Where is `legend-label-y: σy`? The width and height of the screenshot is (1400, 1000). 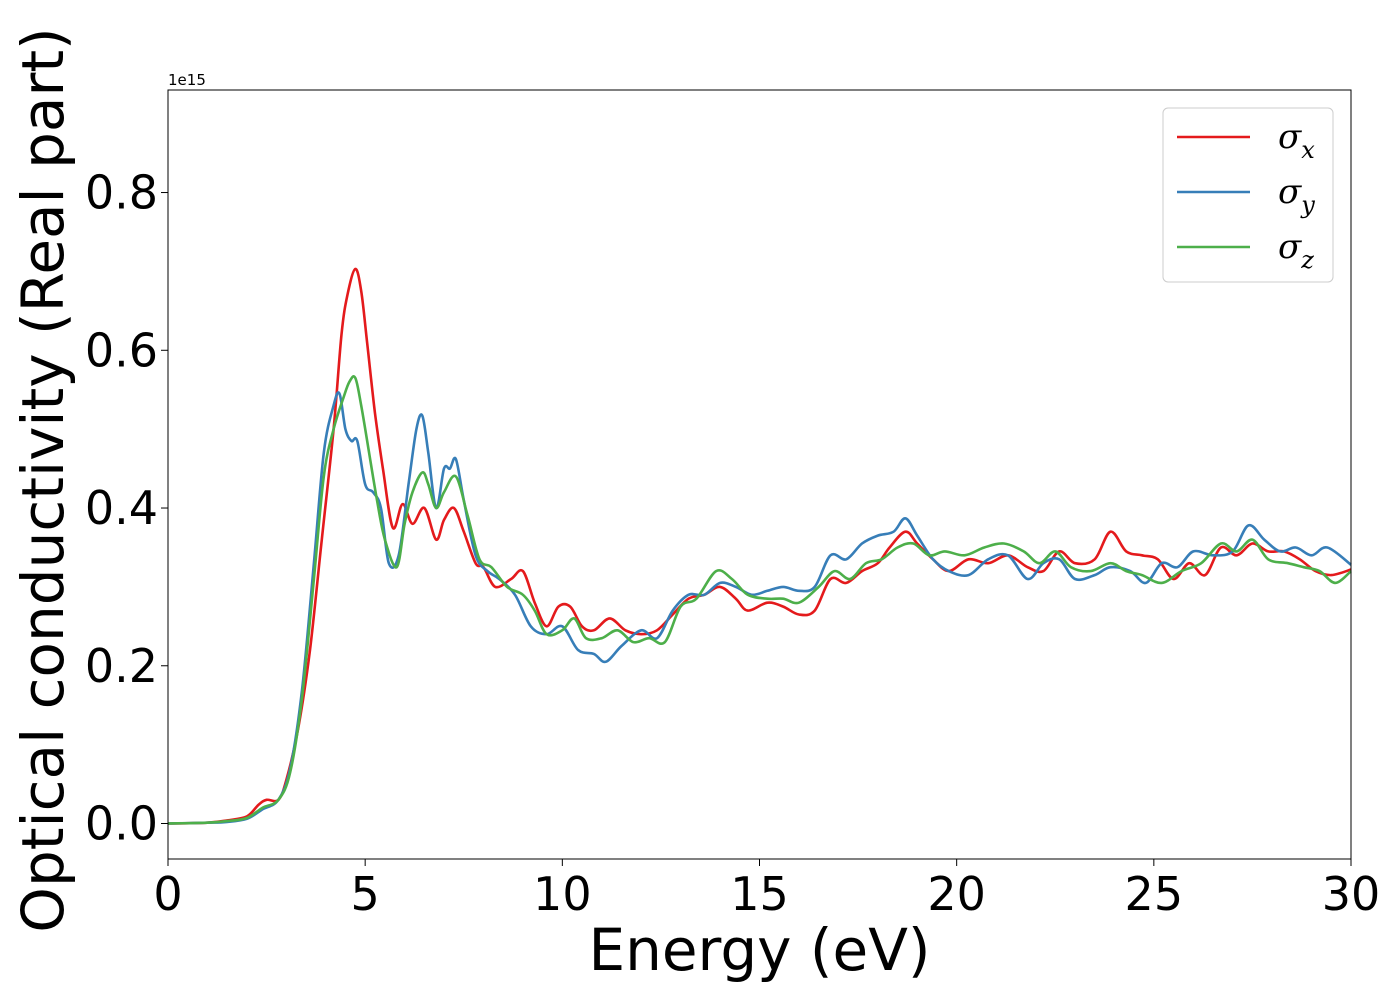 legend-label-y: σy is located at coordinates (1296, 195).